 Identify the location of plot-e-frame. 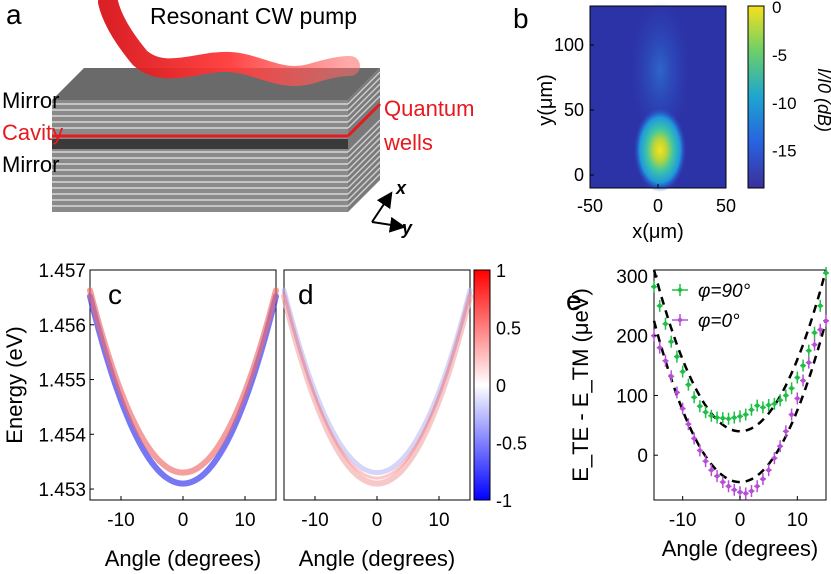
(740, 385).